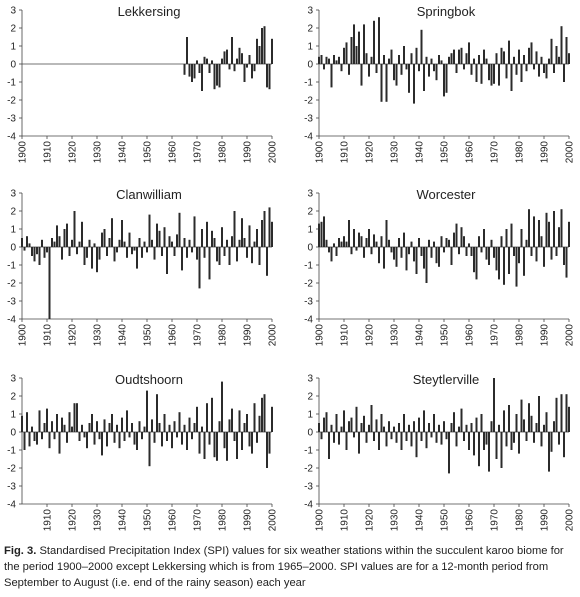 Image resolution: width=580 pixels, height=597 pixels. I want to click on x-tick-label: 1930, so click(98, 520).